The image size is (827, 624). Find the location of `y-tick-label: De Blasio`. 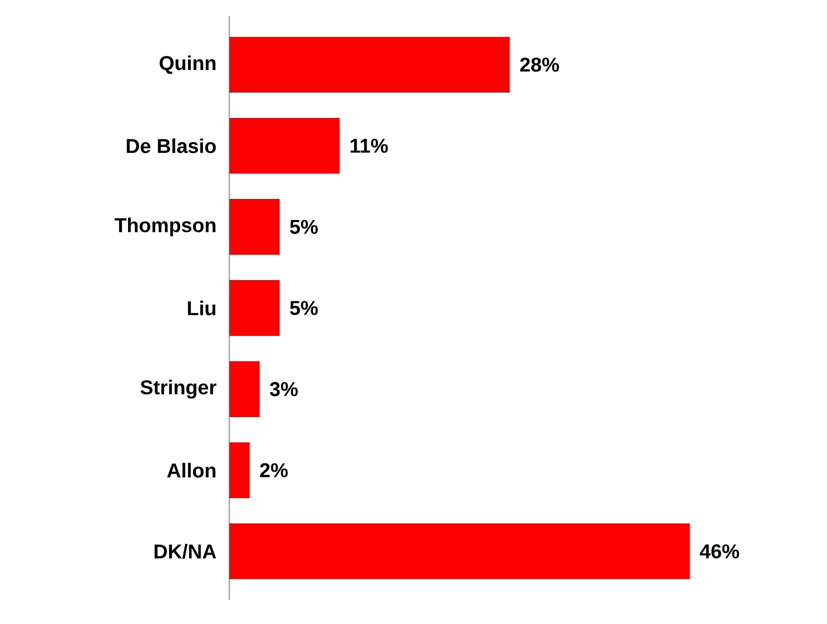

y-tick-label: De Blasio is located at coordinates (171, 146).